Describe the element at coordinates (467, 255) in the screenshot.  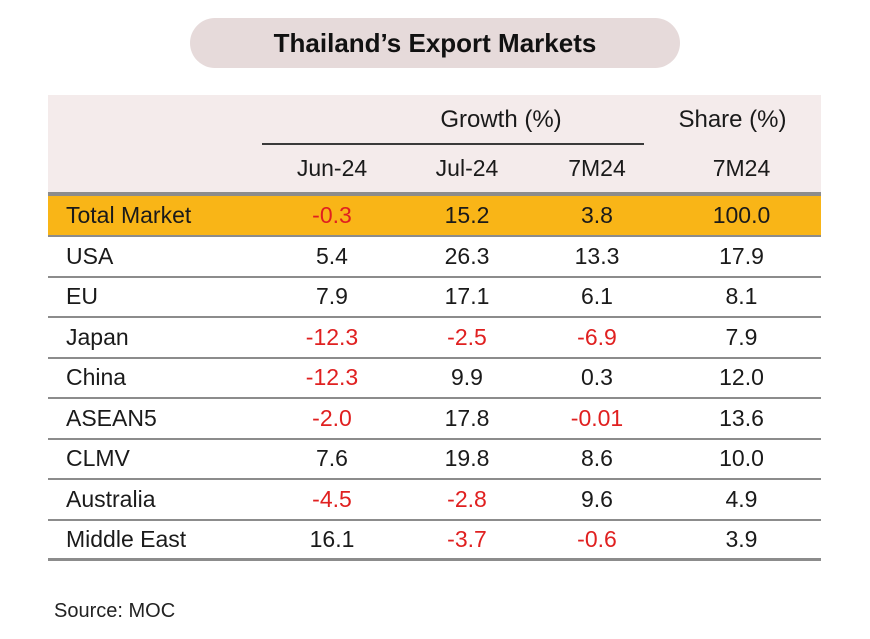
I see `value-cell-jul: 26.3` at that location.